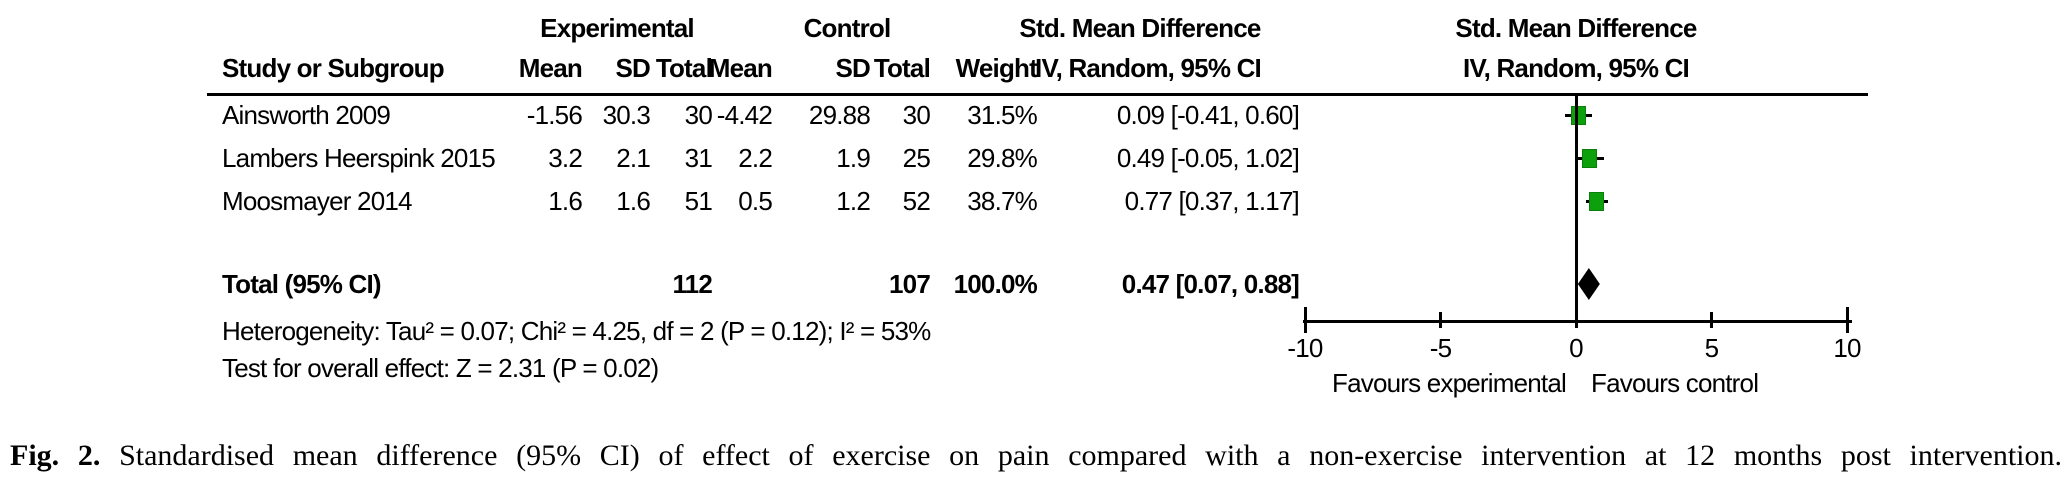 The image size is (2072, 488). What do you see at coordinates (910, 284) in the screenshot?
I see `total-ctrl-n: 107` at bounding box center [910, 284].